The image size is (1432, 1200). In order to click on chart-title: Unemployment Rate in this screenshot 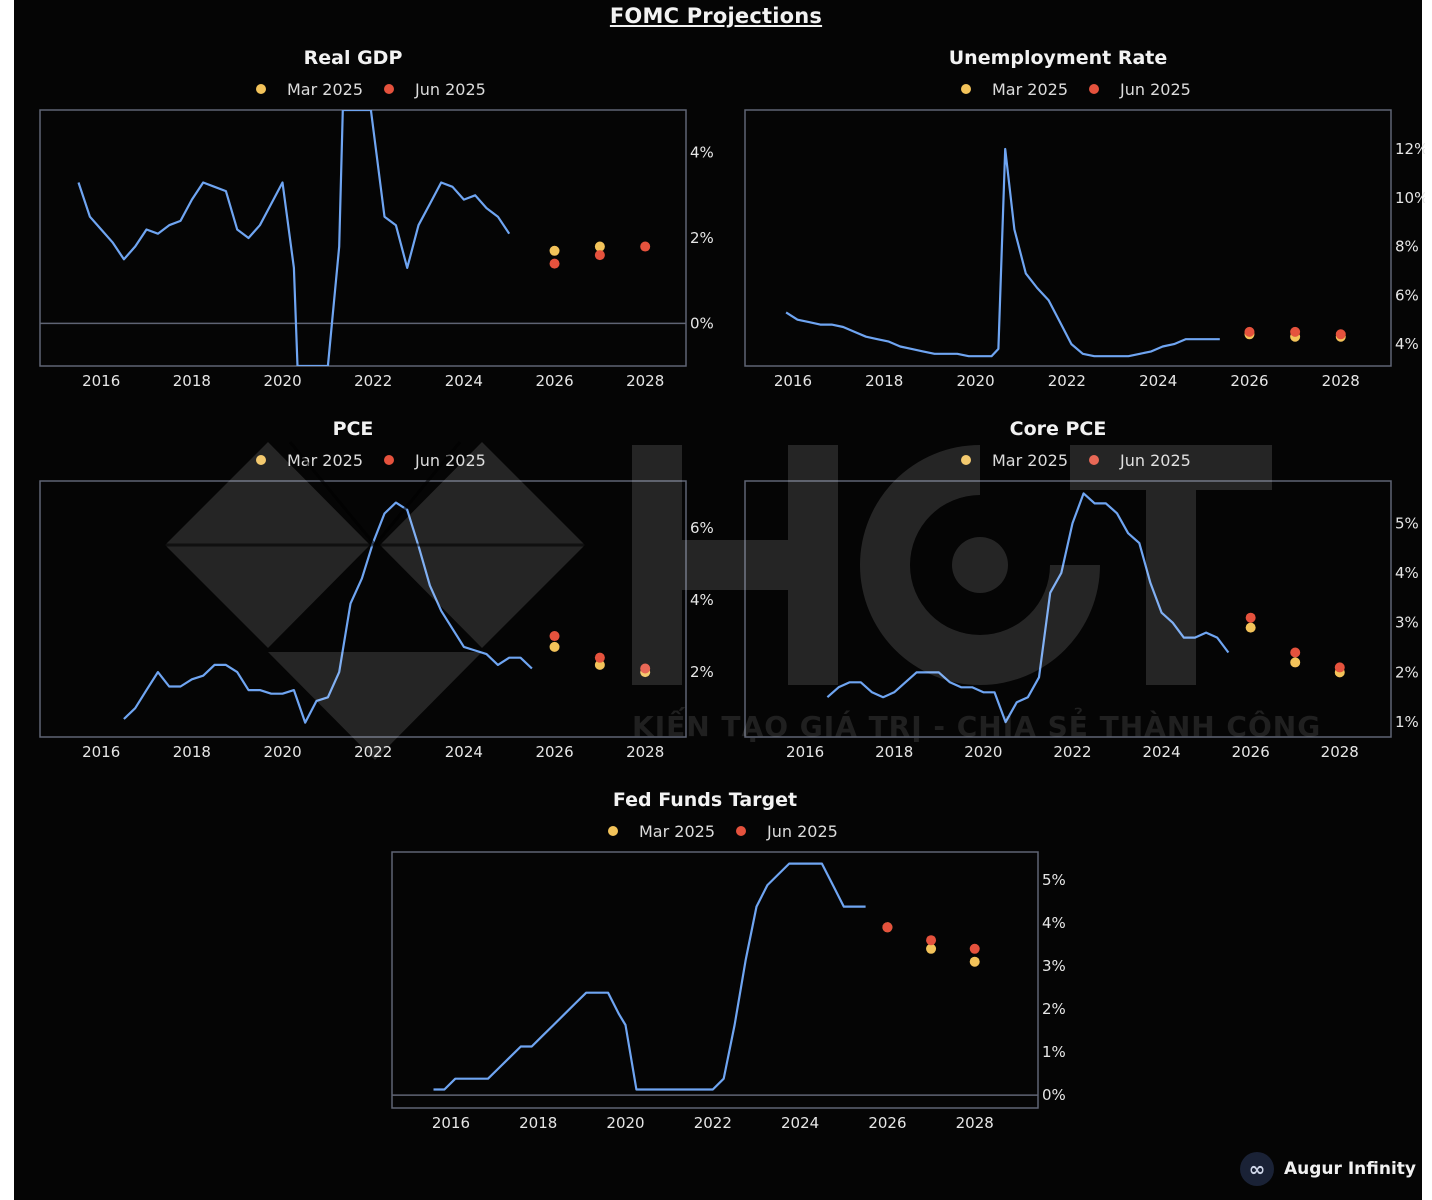, I will do `click(1058, 58)`.